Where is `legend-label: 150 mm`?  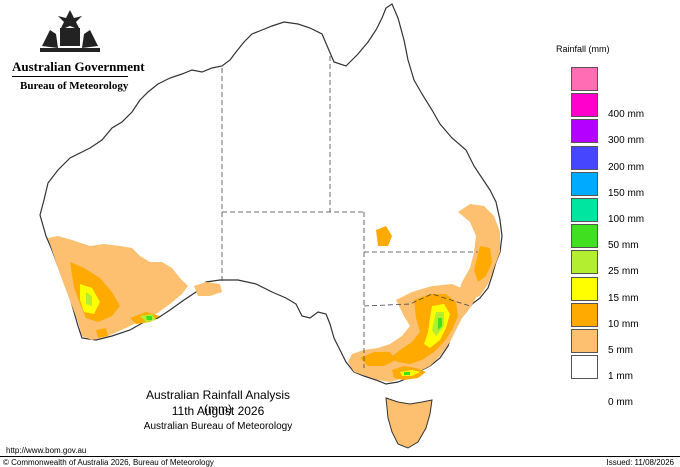
legend-label: 150 mm is located at coordinates (626, 193).